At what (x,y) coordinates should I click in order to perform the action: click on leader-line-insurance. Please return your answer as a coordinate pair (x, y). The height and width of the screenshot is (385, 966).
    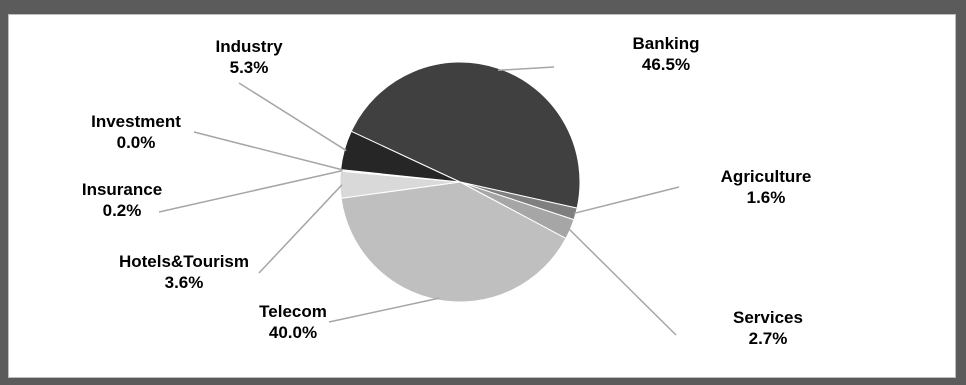
    Looking at the image, I should click on (250, 191).